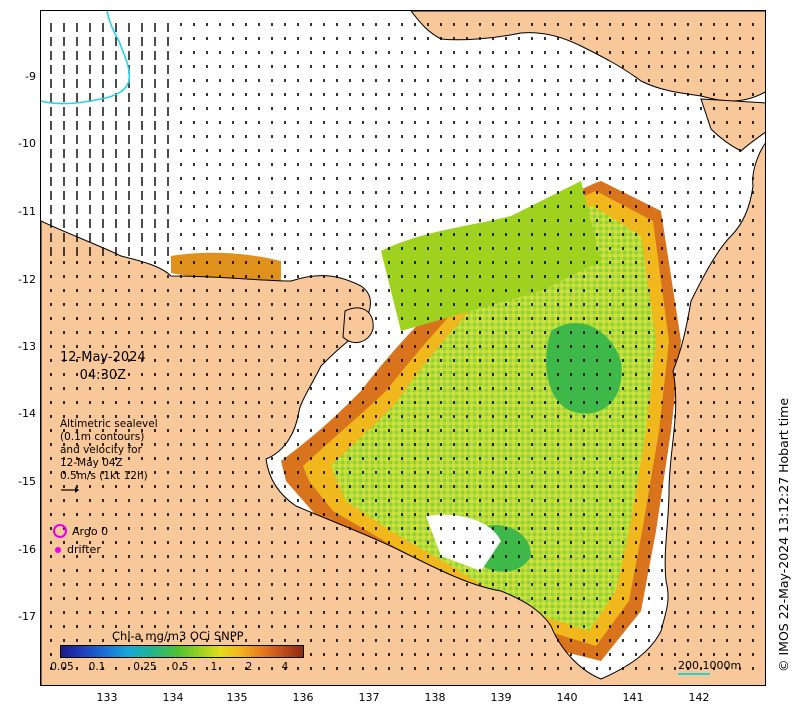  Describe the element at coordinates (27, 211) in the screenshot. I see `lat-tick-label: -11` at that location.